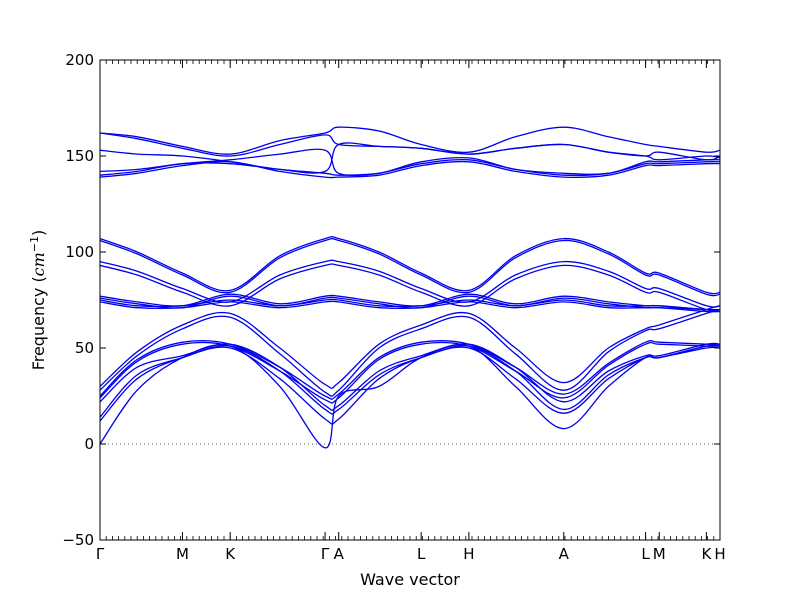 This screenshot has width=800, height=600. Describe the element at coordinates (410, 579) in the screenshot. I see `x-axis-label: Wave vector` at that location.